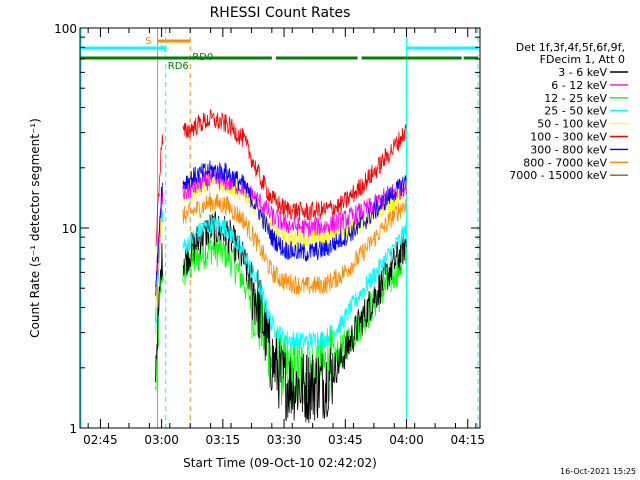 This screenshot has height=480, width=640. Describe the element at coordinates (148, 41) in the screenshot. I see `attenuator-label-s: S` at that location.